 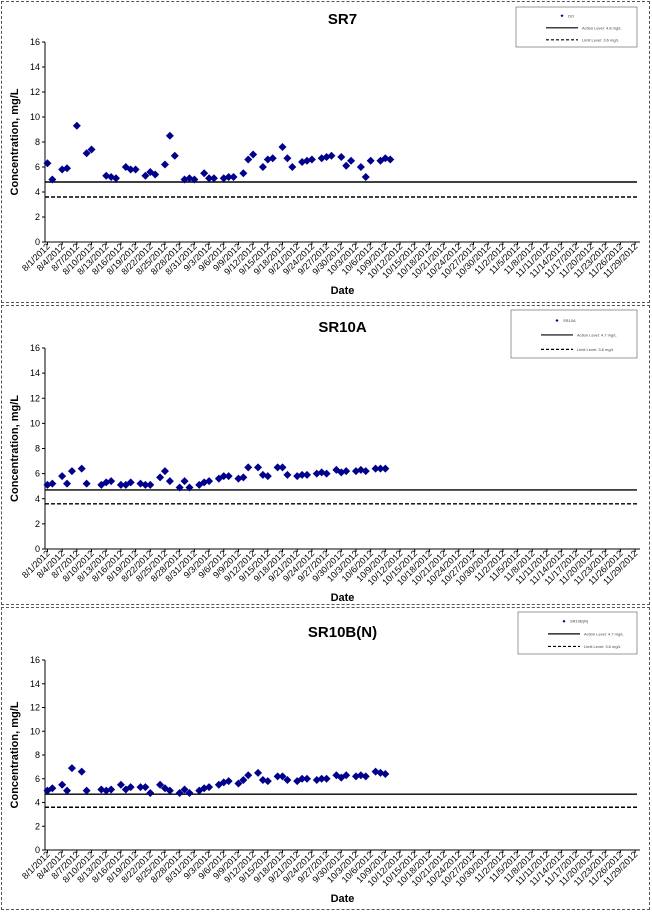 What do you see at coordinates (37, 217) in the screenshot?
I see `y-tick-label: 2` at bounding box center [37, 217].